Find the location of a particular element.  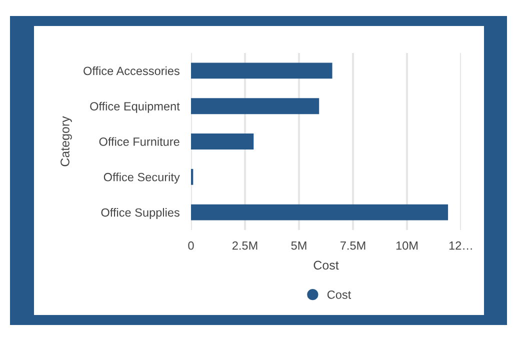

x-tick-label: 2.5M is located at coordinates (245, 245).